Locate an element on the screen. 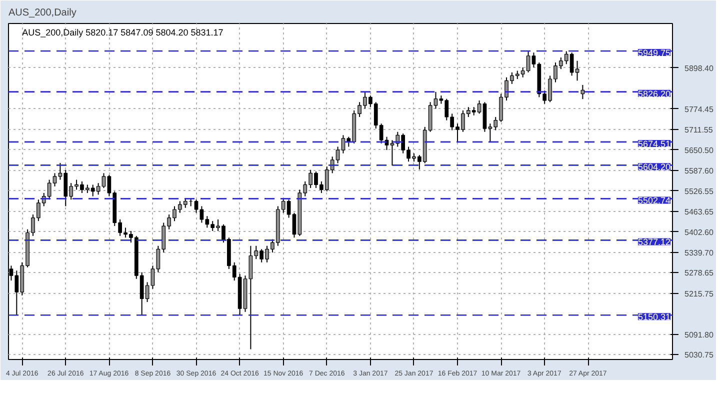 The width and height of the screenshot is (724, 397). ref-line-label: 5150.31 is located at coordinates (654, 317).